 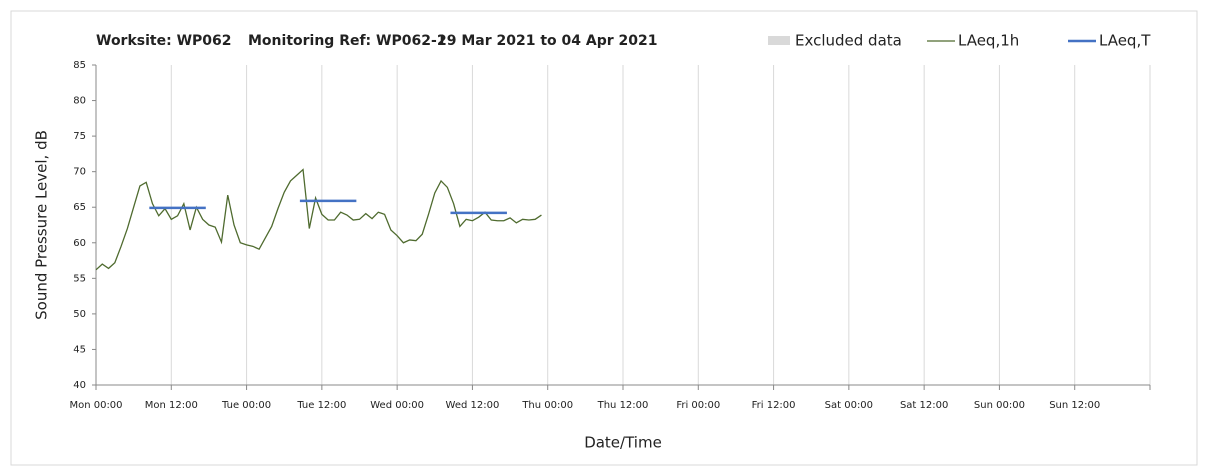 What do you see at coordinates (79, 207) in the screenshot?
I see `y-tick-label: 65` at bounding box center [79, 207].